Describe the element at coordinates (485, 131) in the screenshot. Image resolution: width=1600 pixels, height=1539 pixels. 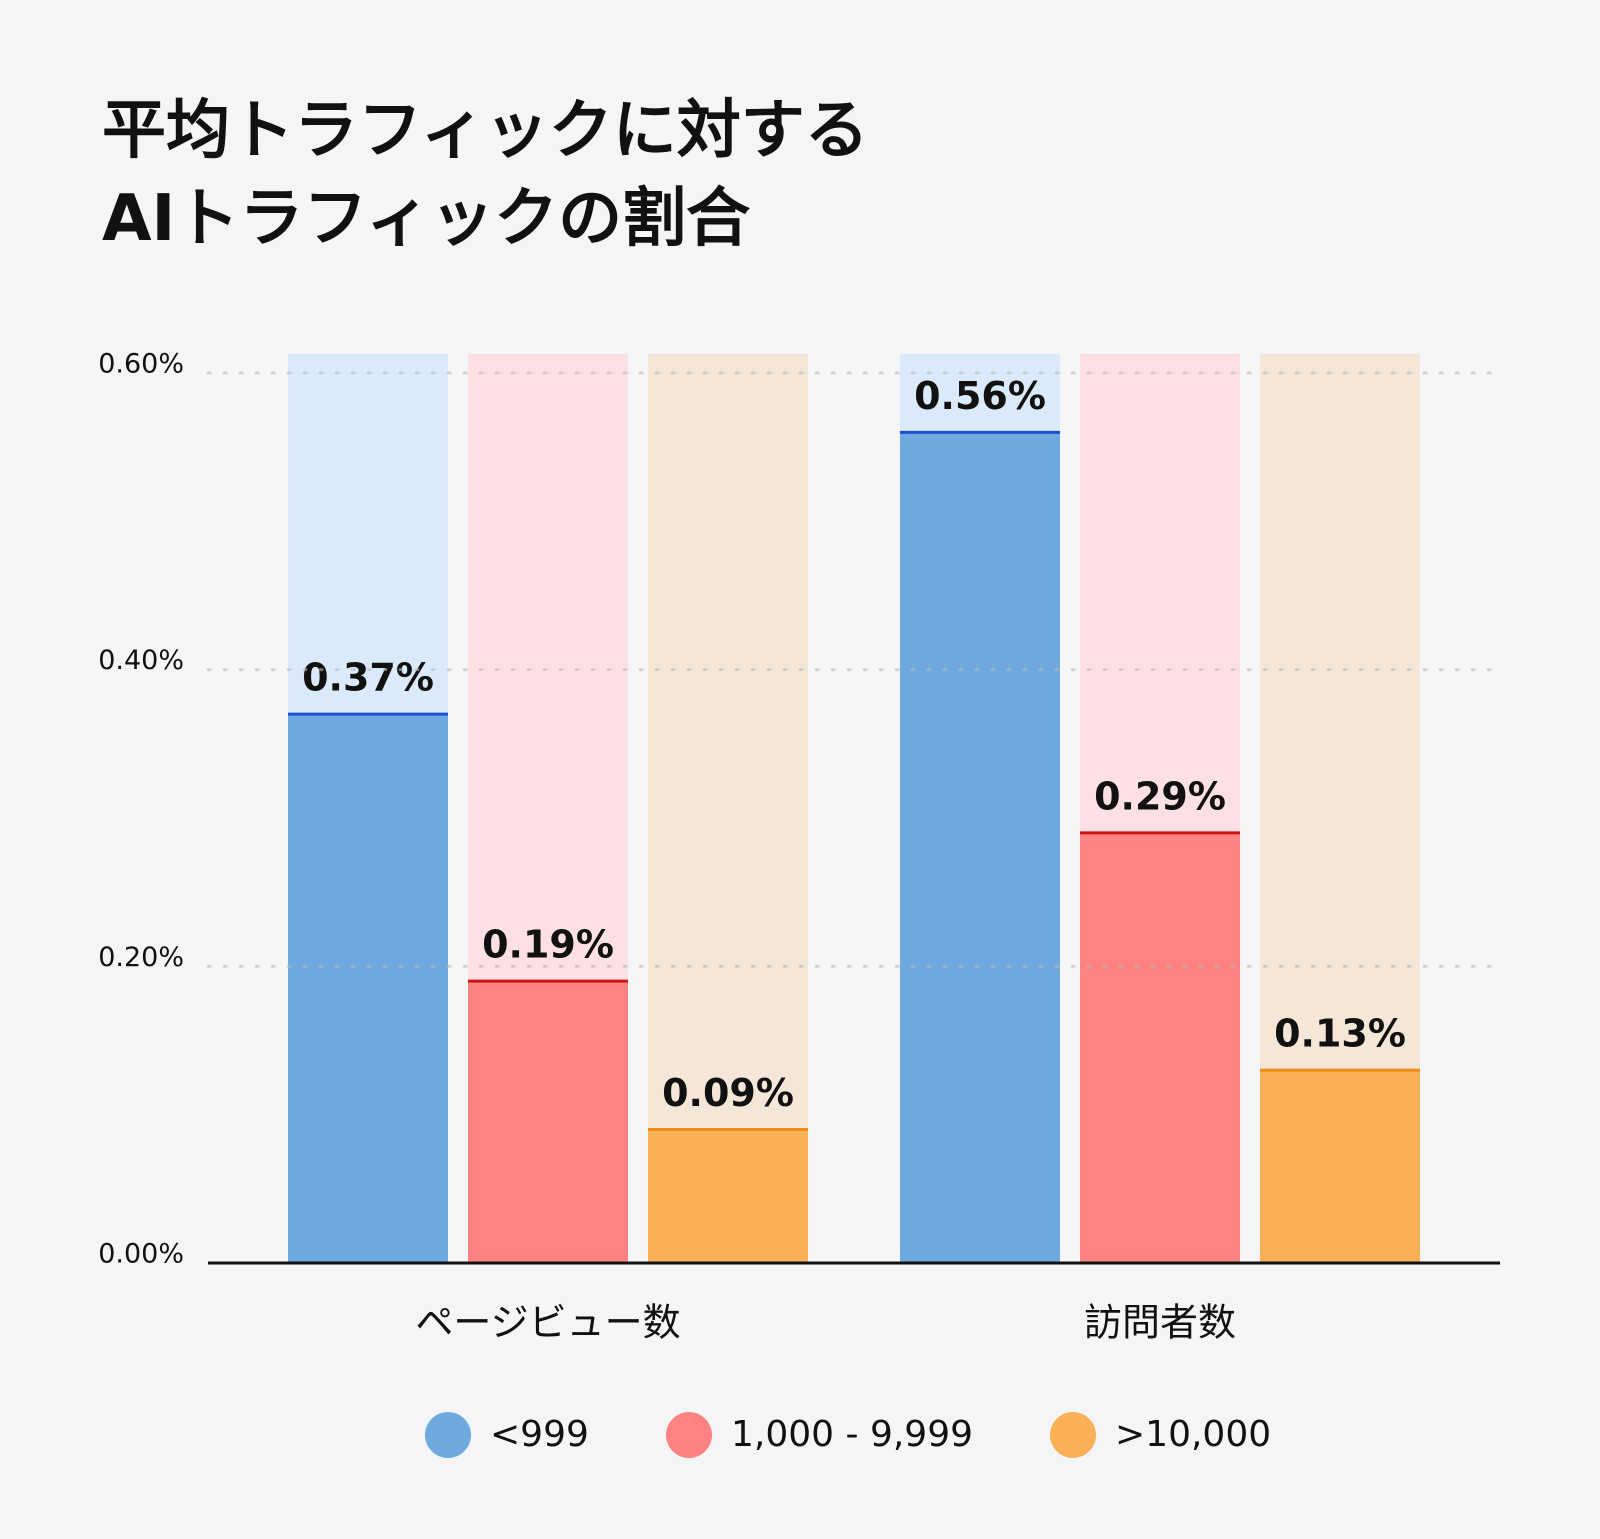
I see `chart-title: 平均トラフィックに対する` at that location.